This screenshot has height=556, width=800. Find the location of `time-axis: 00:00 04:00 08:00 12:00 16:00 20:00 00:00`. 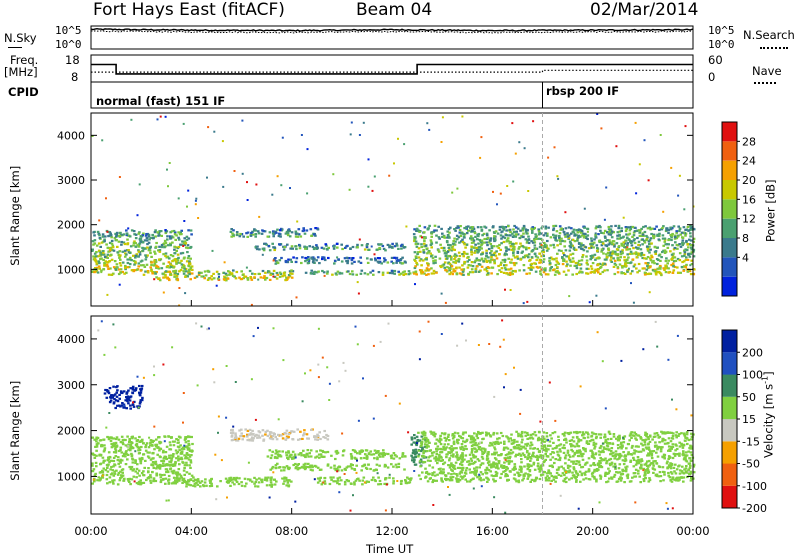

time-axis: 00:00 04:00 08:00 12:00 16:00 20:00 00:00 is located at coordinates (391, 531).